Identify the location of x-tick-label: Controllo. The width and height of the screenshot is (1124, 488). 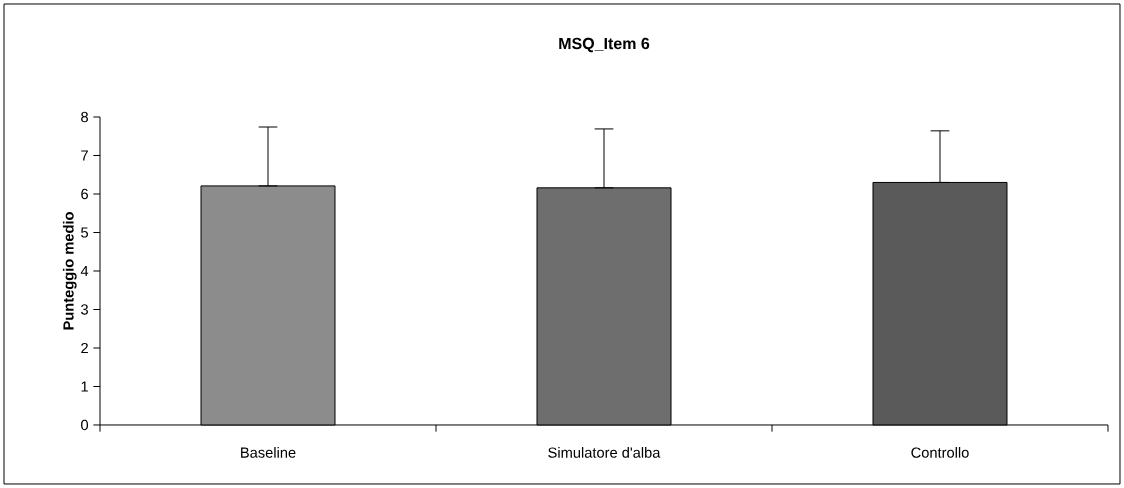
(940, 452).